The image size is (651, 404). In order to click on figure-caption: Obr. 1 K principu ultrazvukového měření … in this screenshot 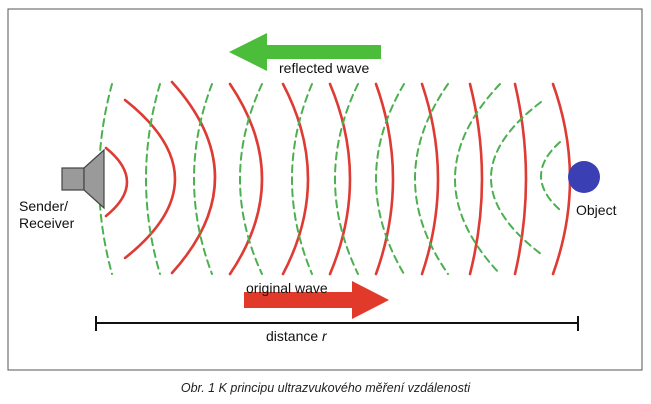, I will do `click(325, 388)`.